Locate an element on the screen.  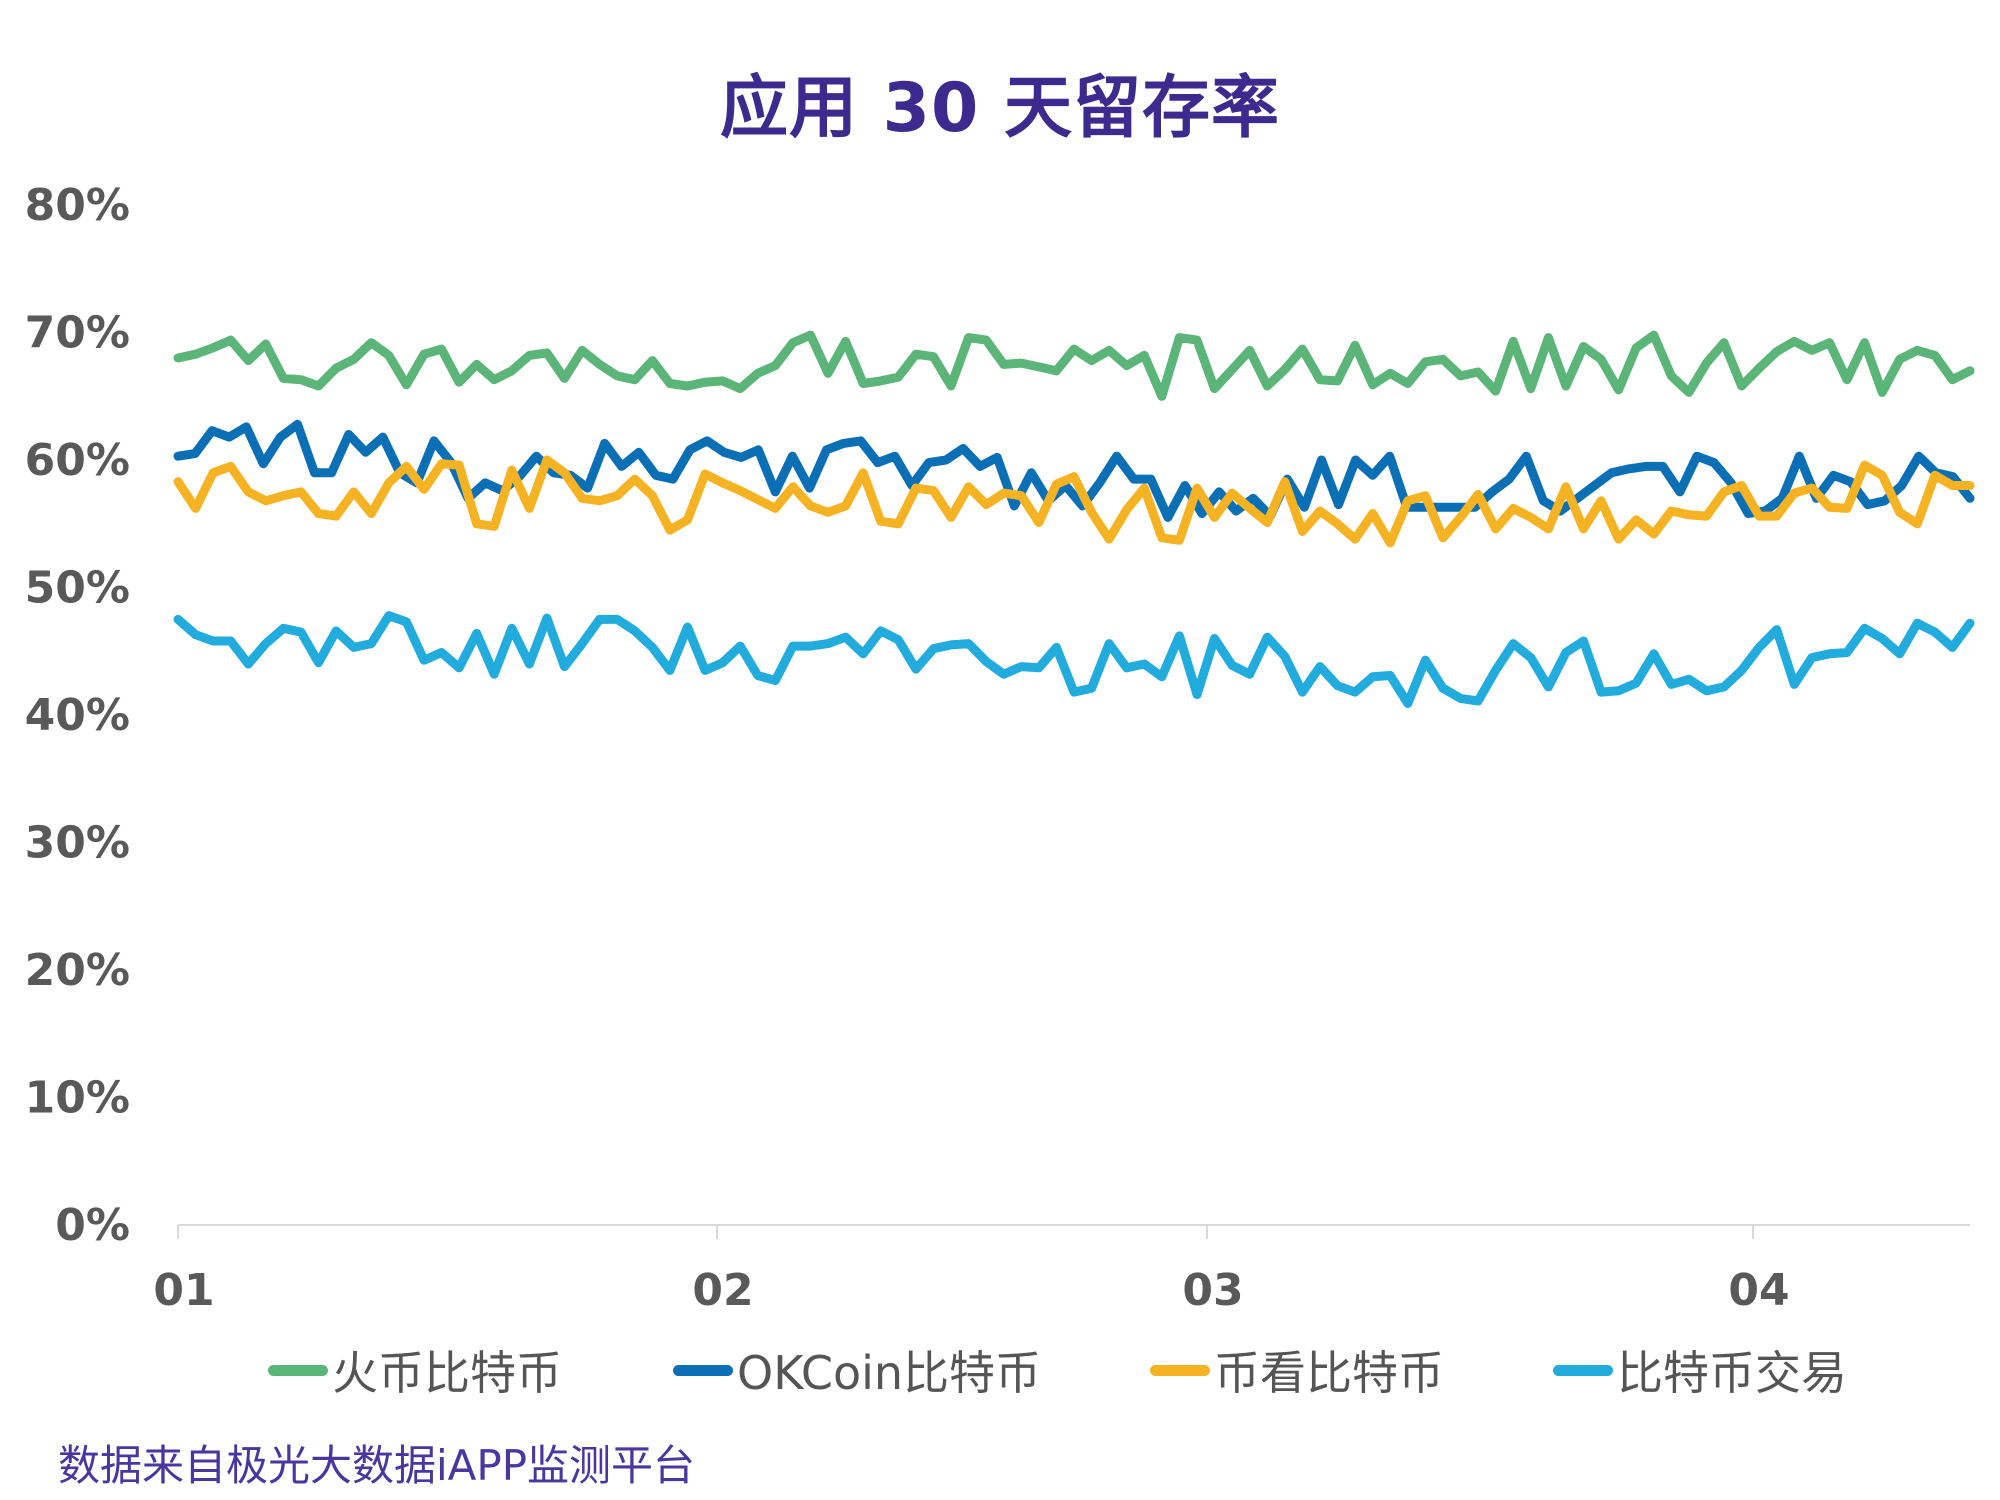
y-tick-label: 50% is located at coordinates (77, 588).